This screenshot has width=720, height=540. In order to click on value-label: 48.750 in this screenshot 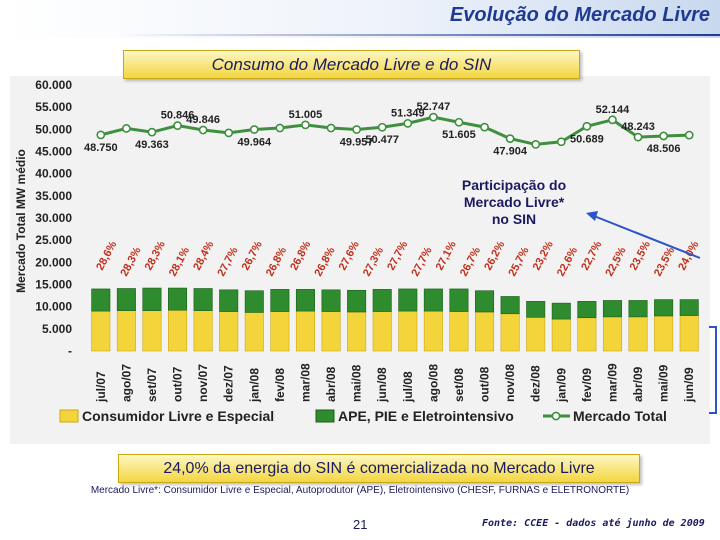, I will do `click(101, 148)`.